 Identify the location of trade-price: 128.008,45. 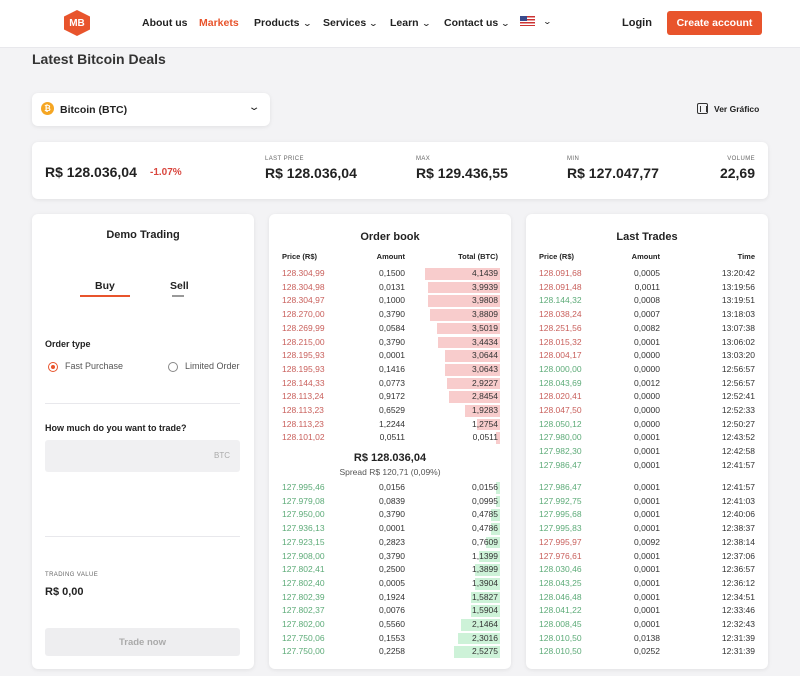
(560, 624).